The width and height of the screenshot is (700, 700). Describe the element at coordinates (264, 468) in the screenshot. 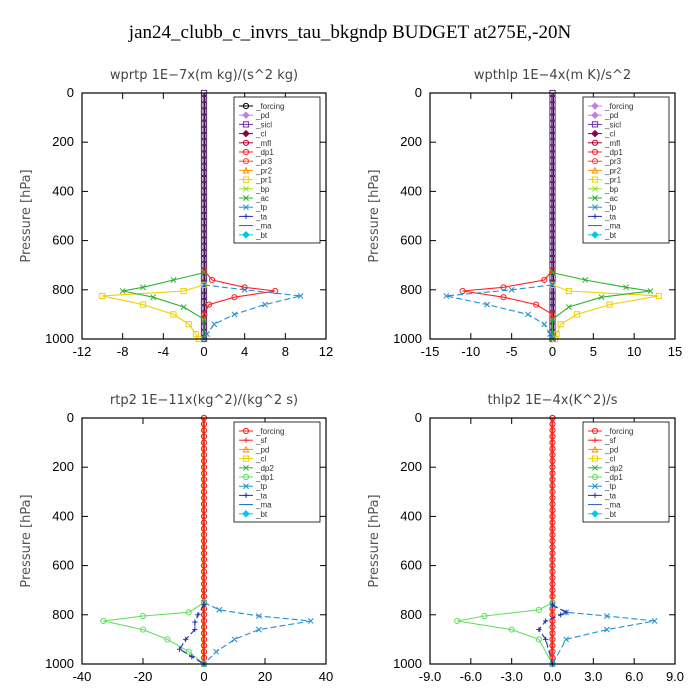

I see `legend-label: _dp2` at that location.